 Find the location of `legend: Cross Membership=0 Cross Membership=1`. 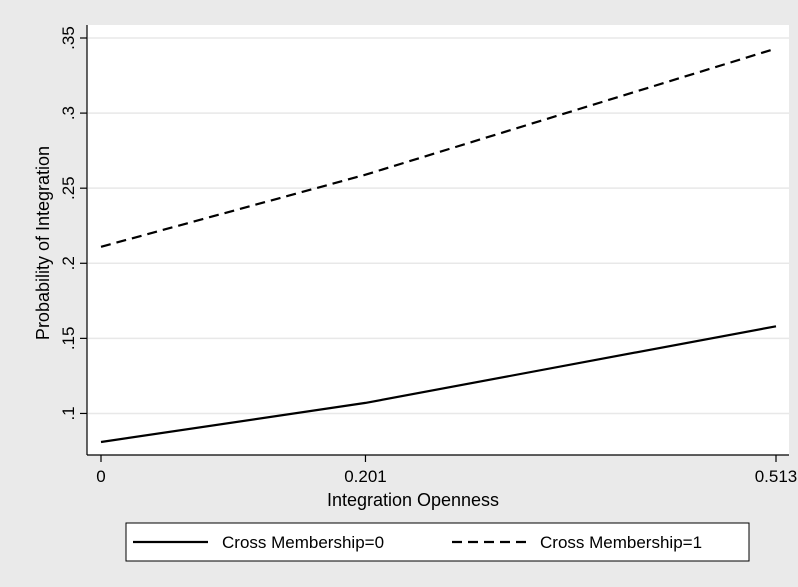

legend: Cross Membership=0 Cross Membership=1 is located at coordinates (417, 542).